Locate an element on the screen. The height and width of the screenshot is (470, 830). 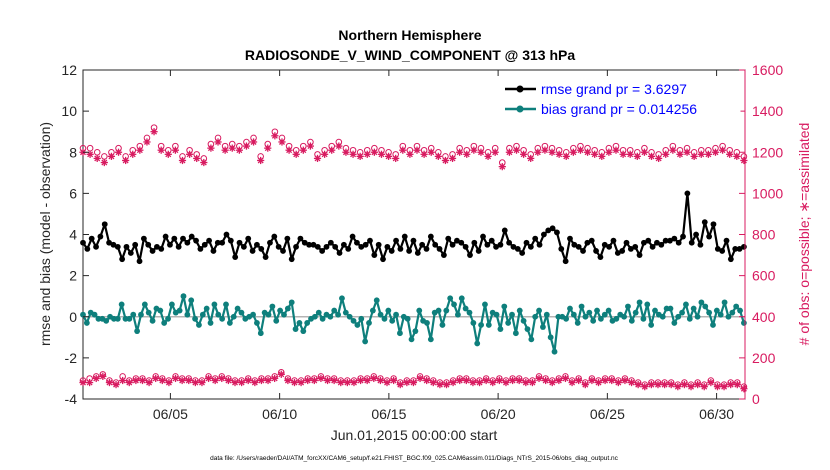
x-tick-label: 06/10 is located at coordinates (279, 414).